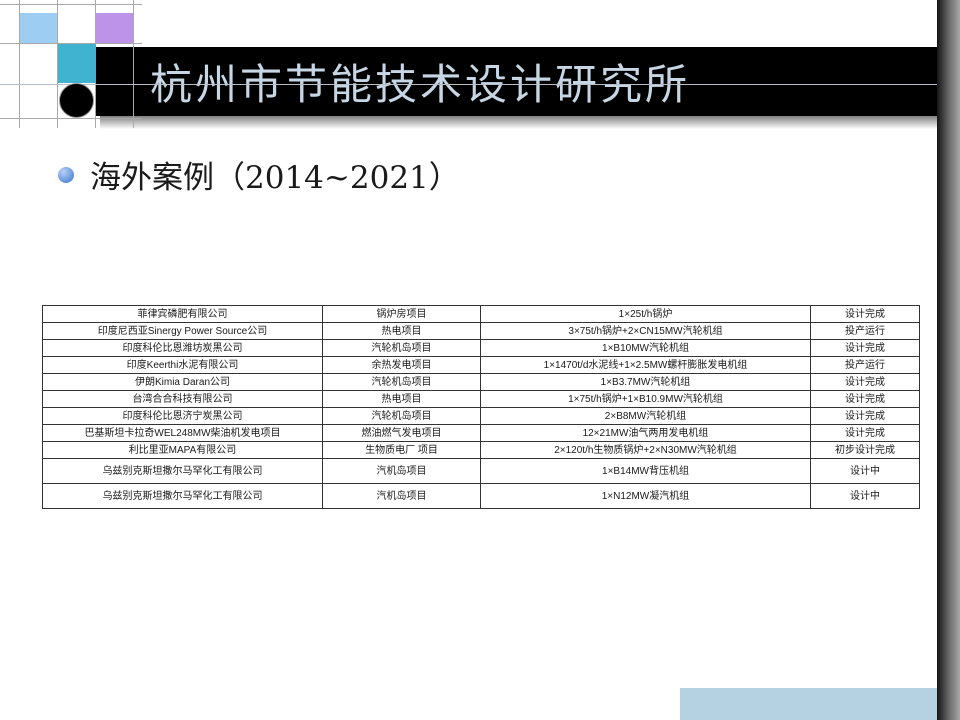 This screenshot has width=960, height=720. Describe the element at coordinates (645, 365) in the screenshot. I see `table-cell: 1×1470t/d水泥线+1×2.5MW螺杆膨胀发电机组` at that location.